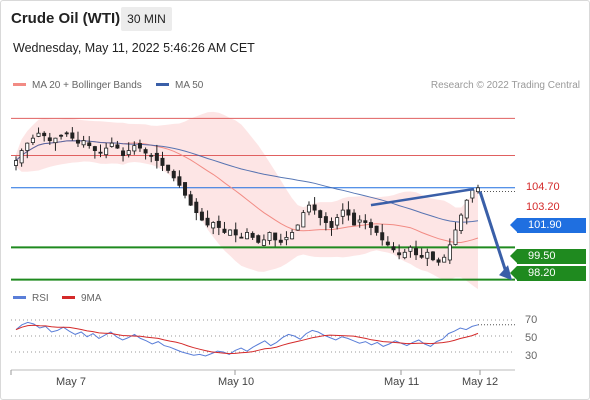  I want to click on support-label-2: 98.20, so click(548, 273).